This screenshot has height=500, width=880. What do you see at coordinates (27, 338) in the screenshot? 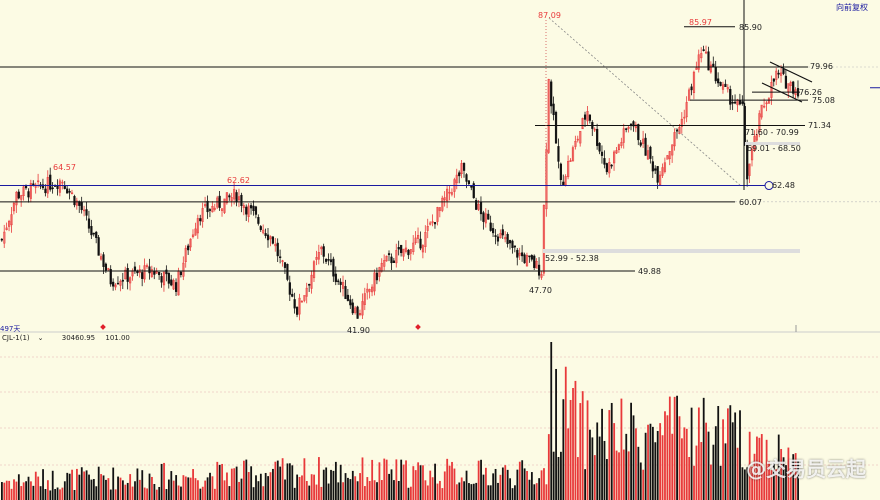
I see `indicator-select: CJL-1(1) ⌄` at bounding box center [27, 338].